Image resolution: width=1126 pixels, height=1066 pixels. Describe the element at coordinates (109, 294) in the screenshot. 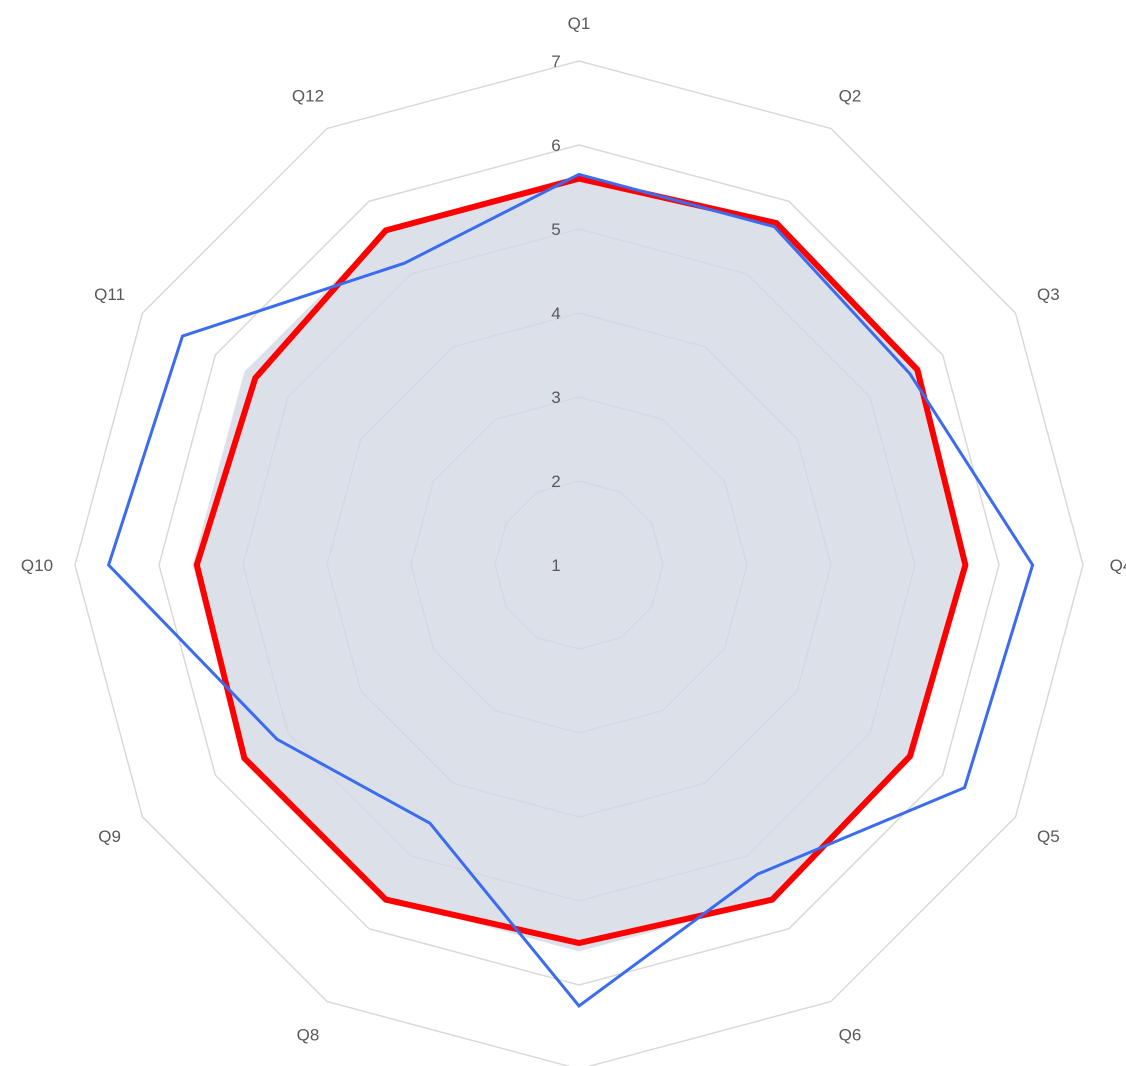

I see `category-label-q11: Q11` at that location.